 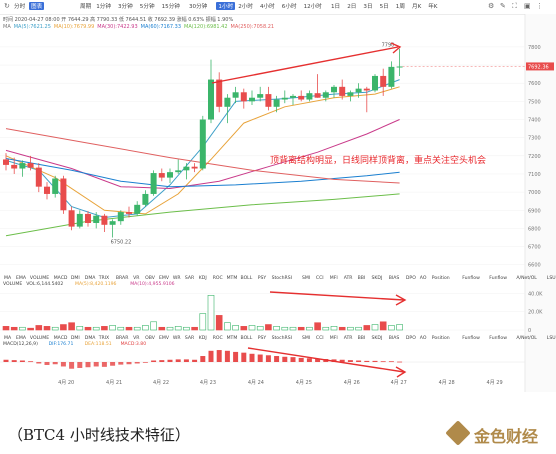 What do you see at coordinates (247, 278) in the screenshot?
I see `indicator-tab-row1-16: BOLL` at bounding box center [247, 278].